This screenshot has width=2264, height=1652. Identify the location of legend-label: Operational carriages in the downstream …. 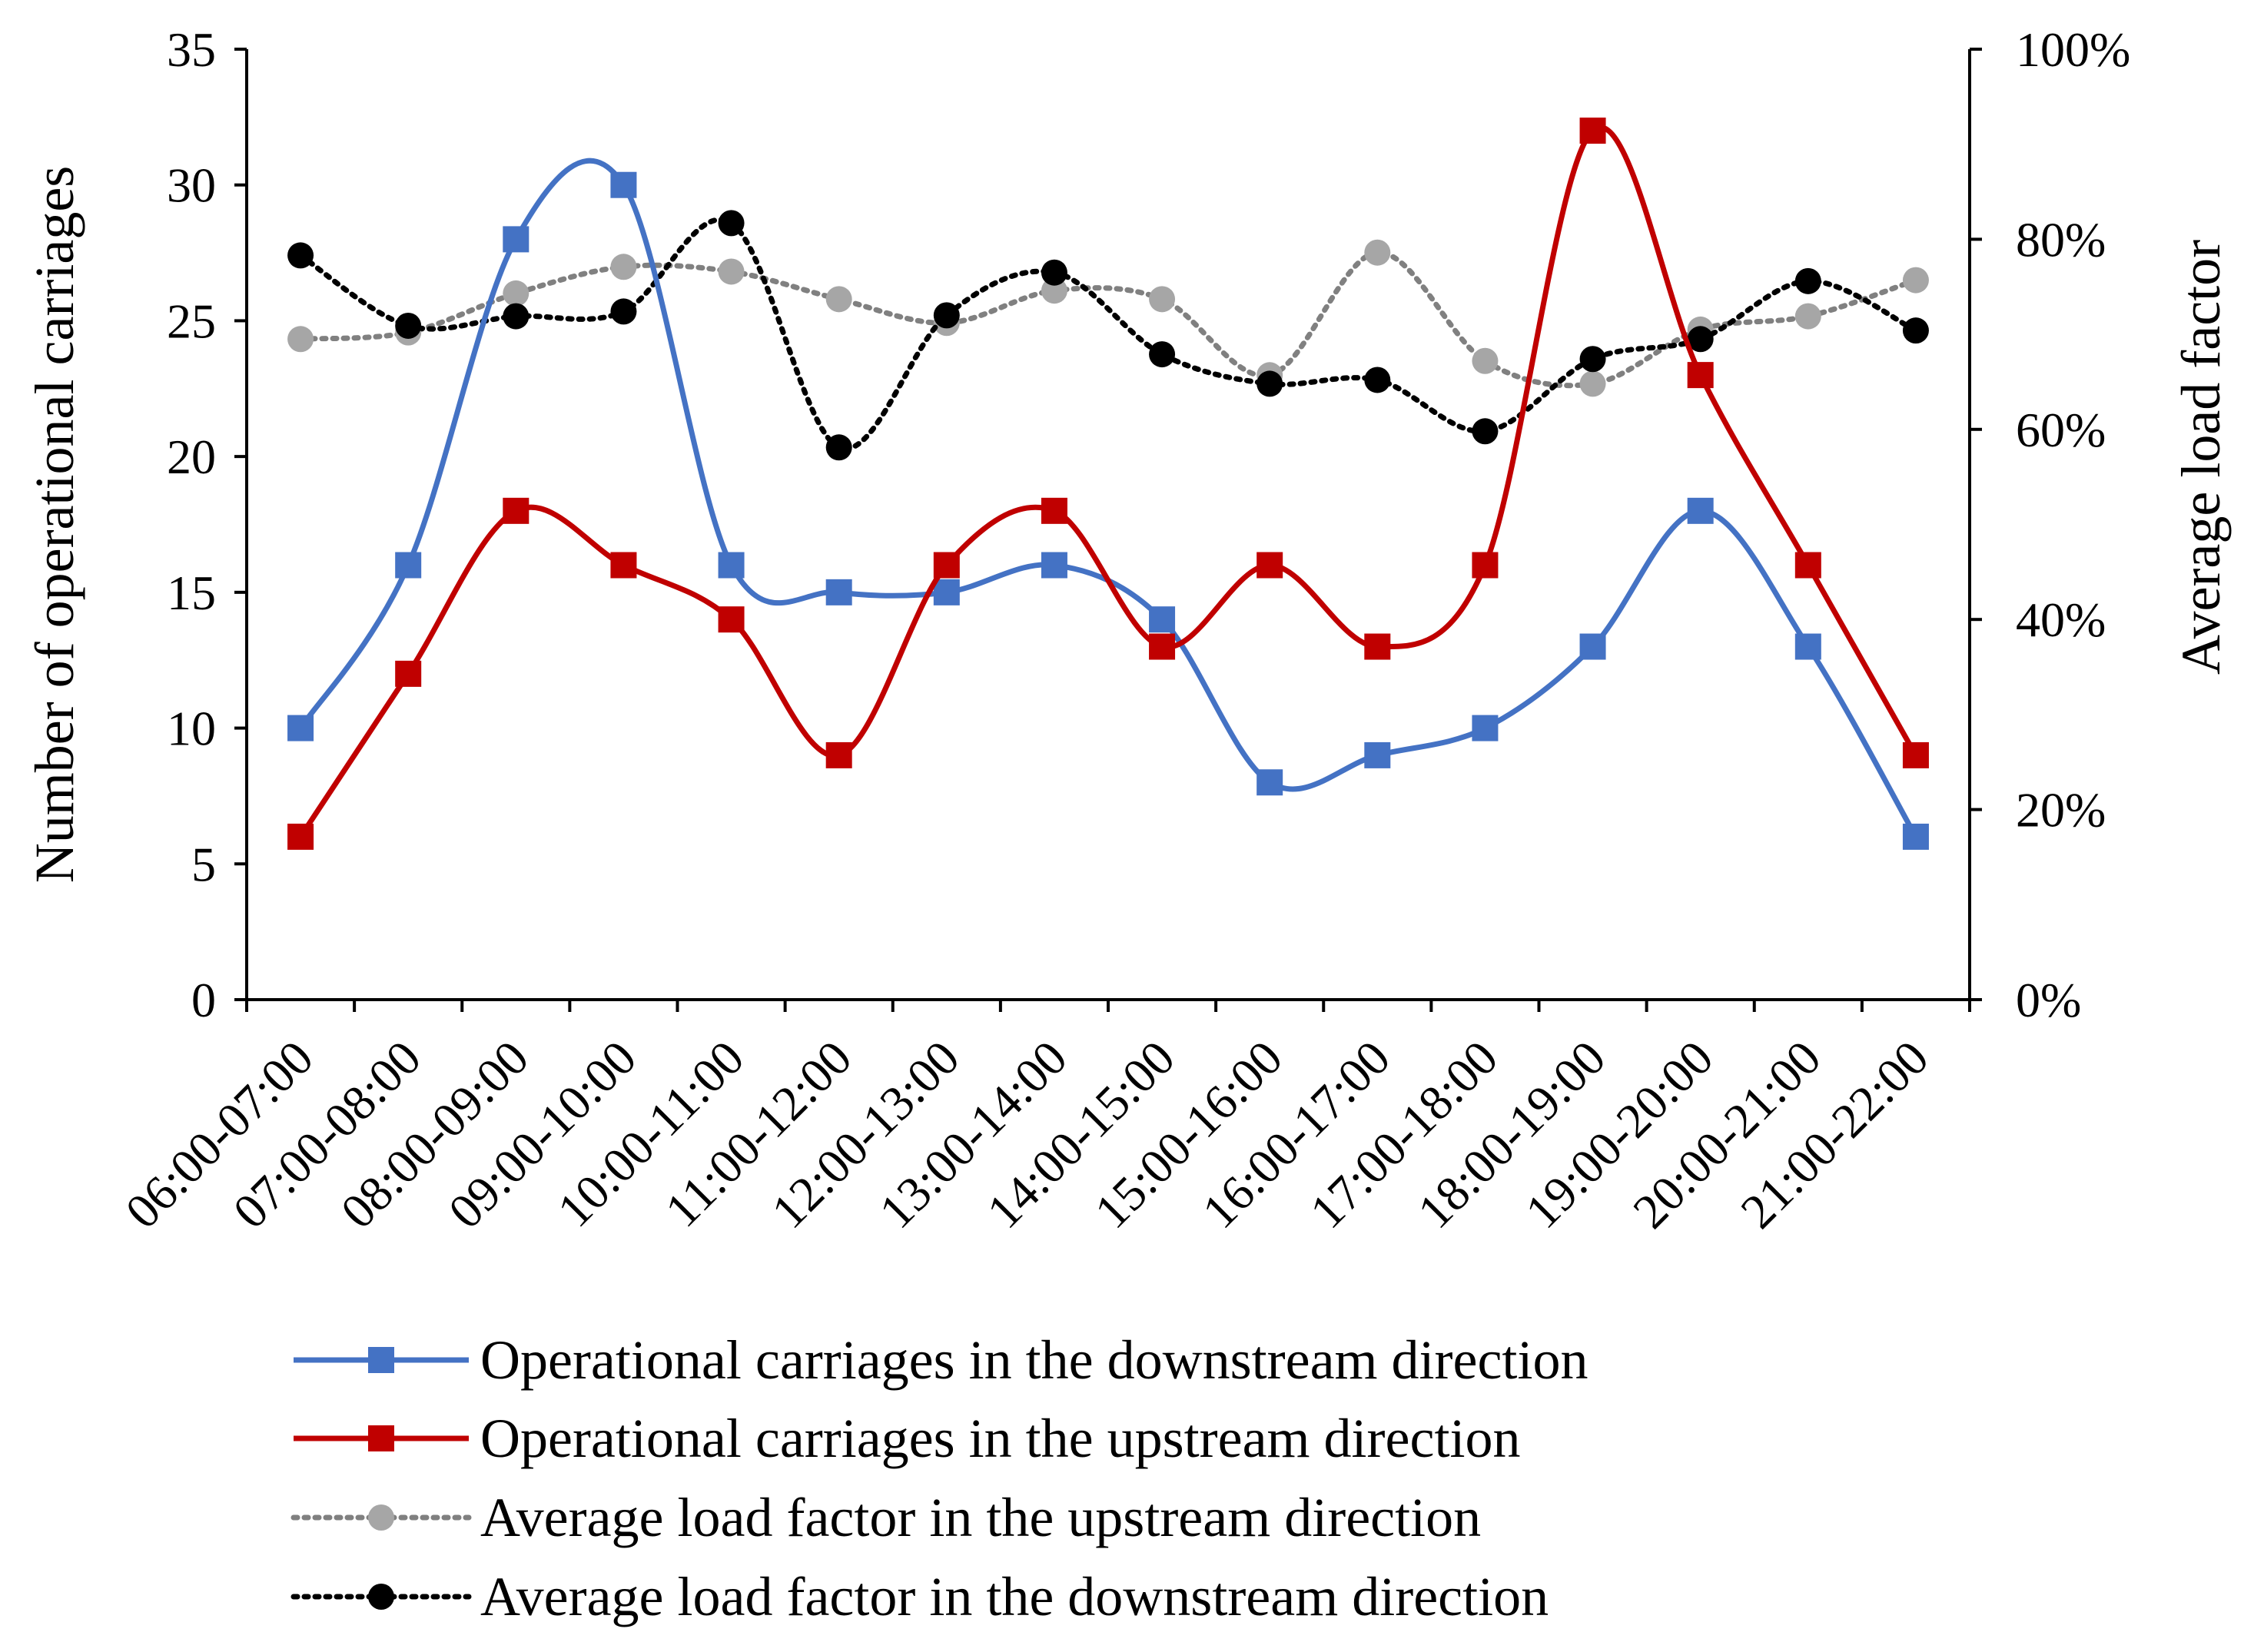
(1034, 1360).